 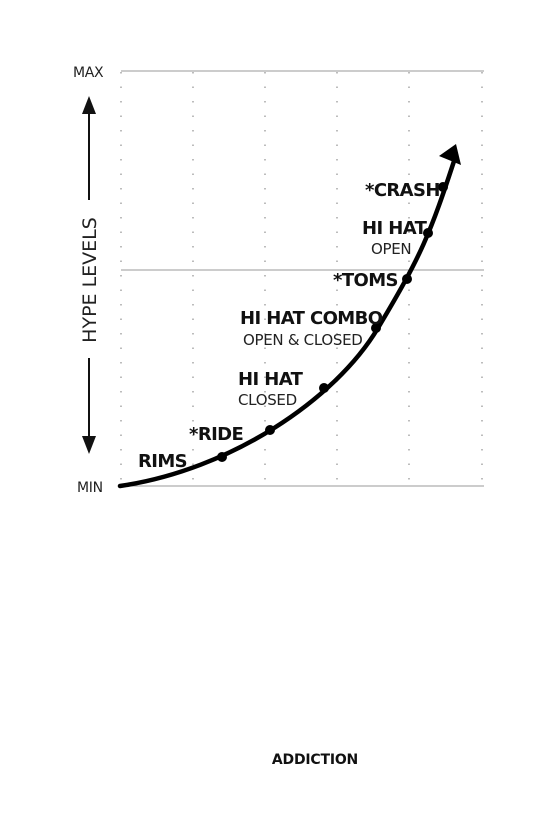 I want to click on min-label: MIN, so click(x=90, y=488).